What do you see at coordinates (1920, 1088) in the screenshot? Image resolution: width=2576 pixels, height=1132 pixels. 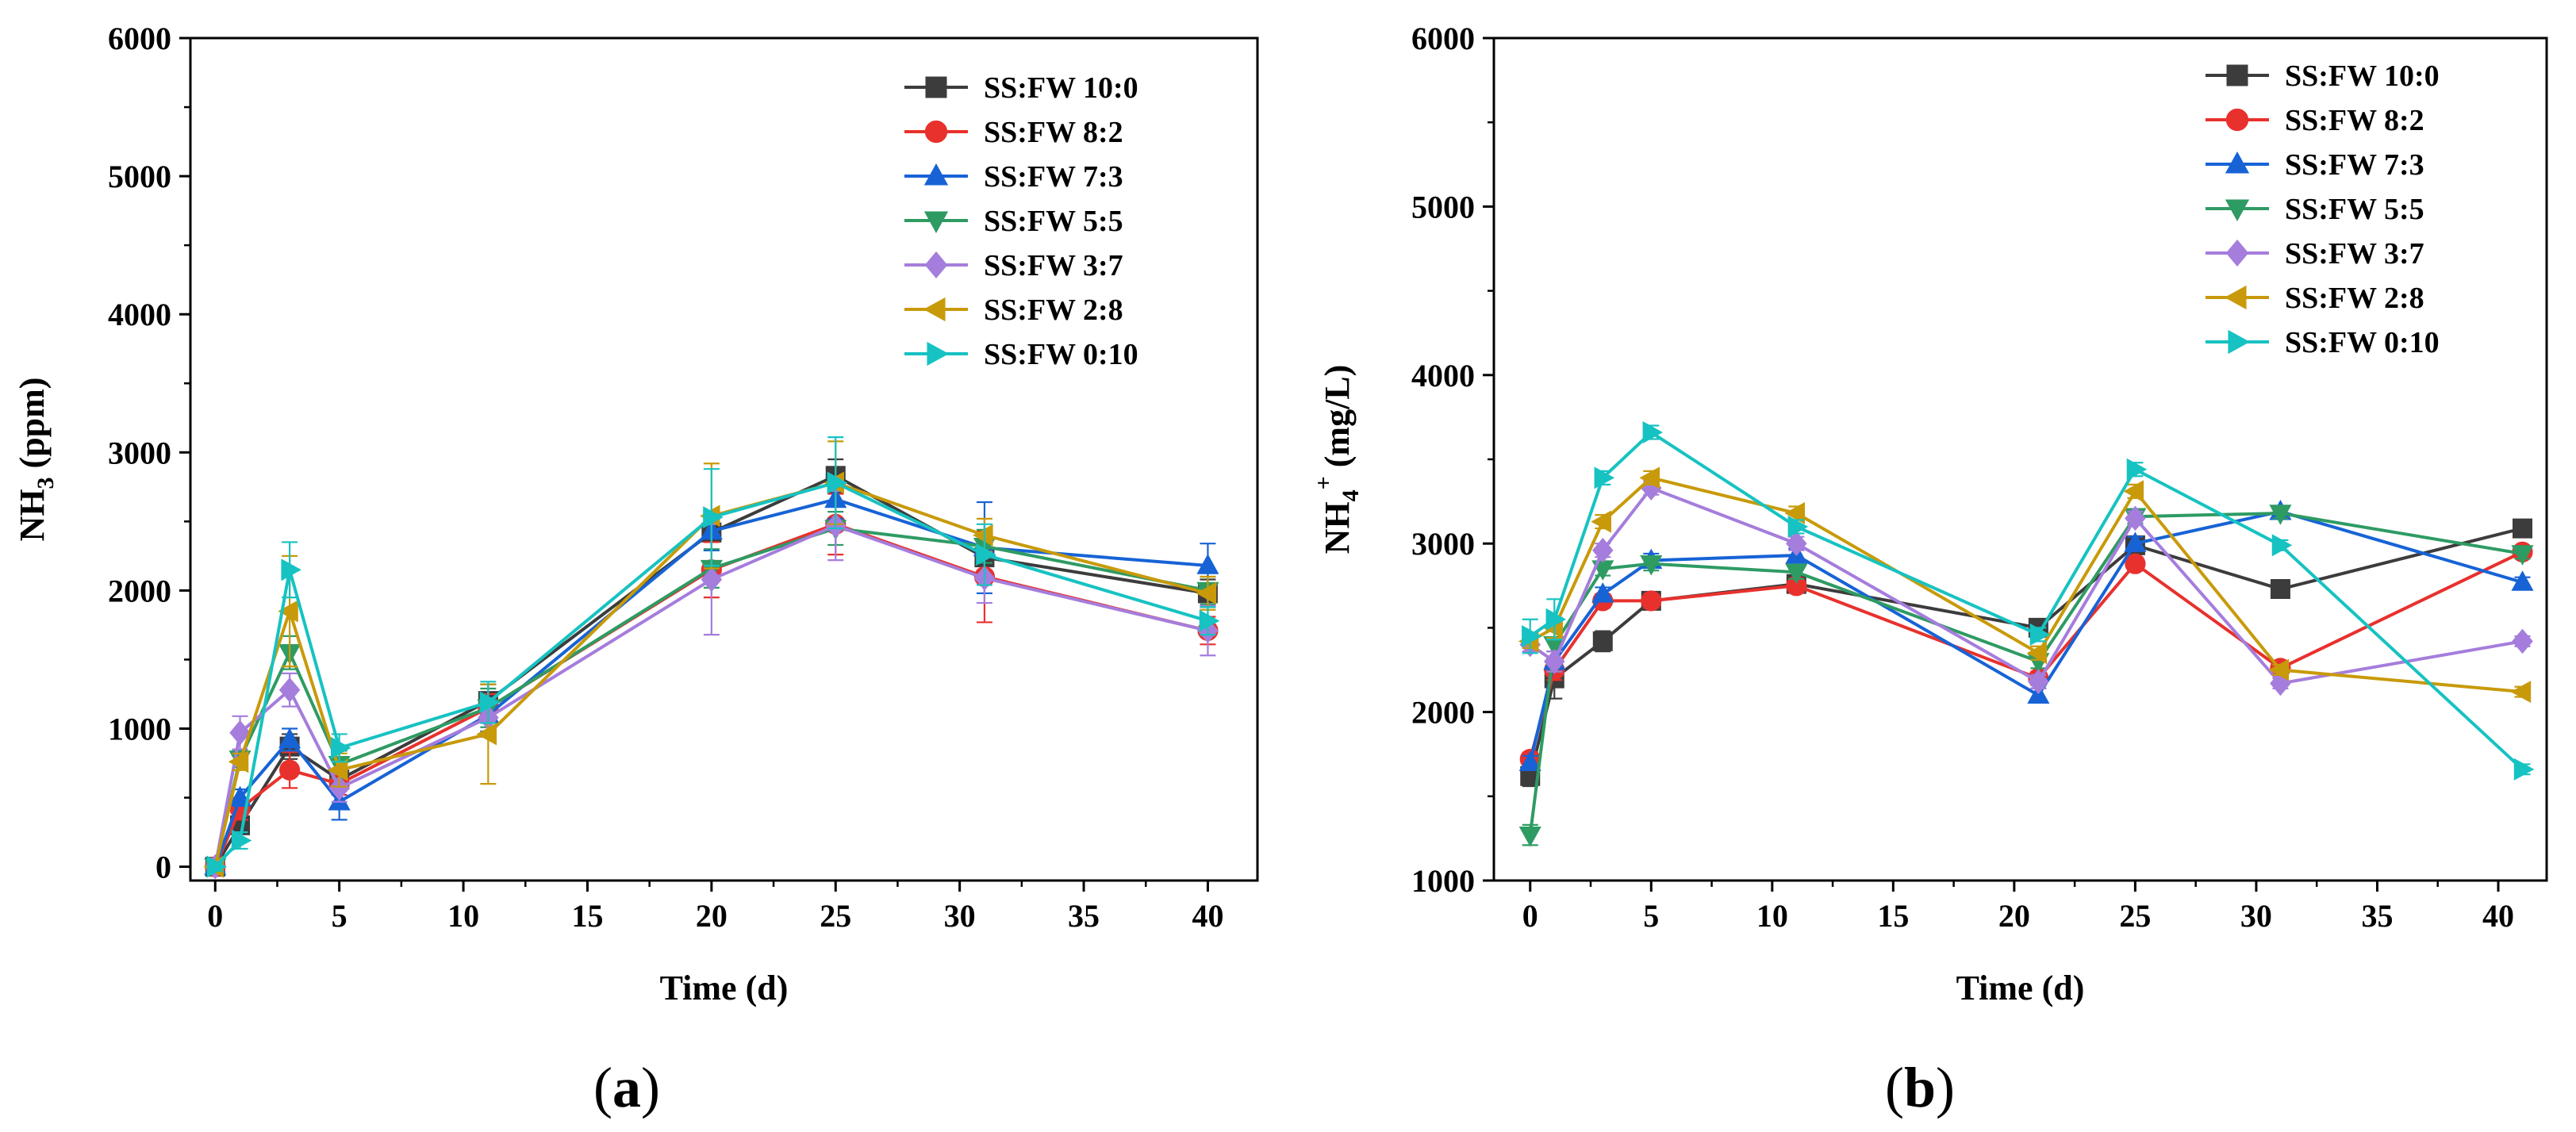 I see `panel-label: (b)` at bounding box center [1920, 1088].